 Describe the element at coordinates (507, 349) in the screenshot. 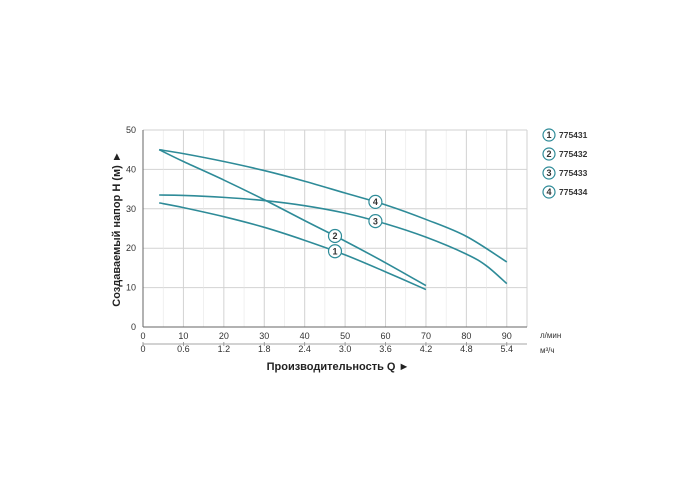

I see `x2-tick-label: 5.4` at that location.